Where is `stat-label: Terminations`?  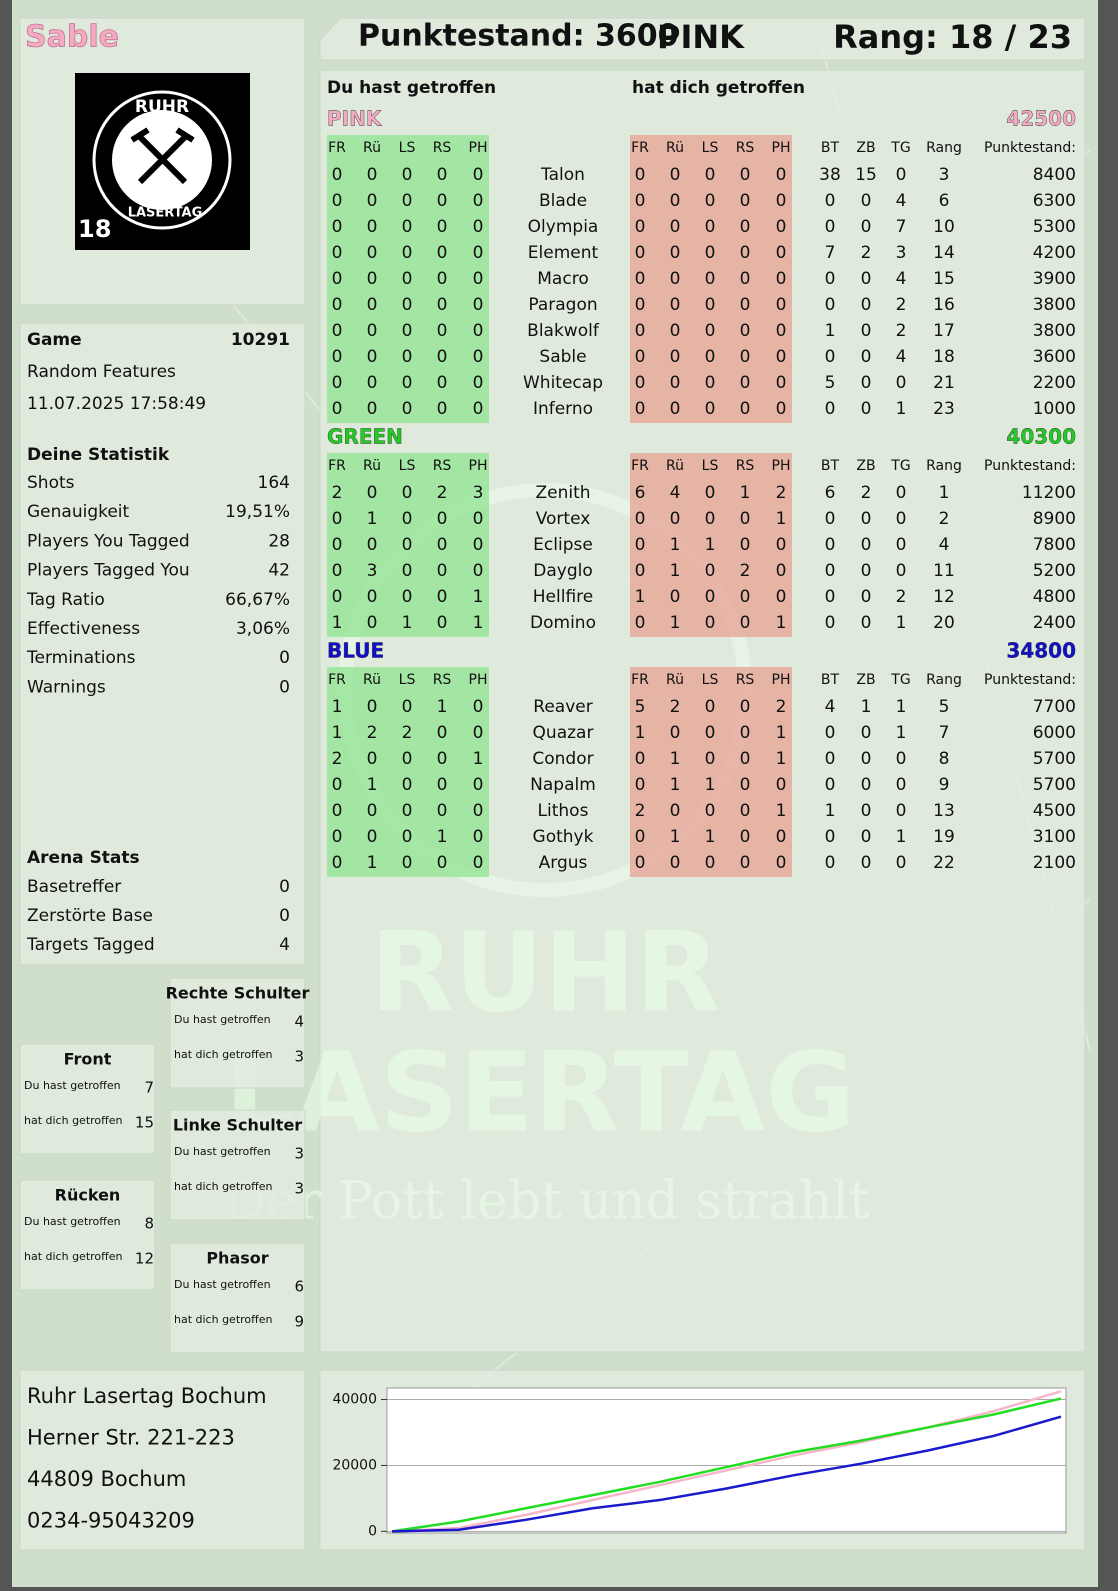
stat-label: Terminations is located at coordinates (81, 658).